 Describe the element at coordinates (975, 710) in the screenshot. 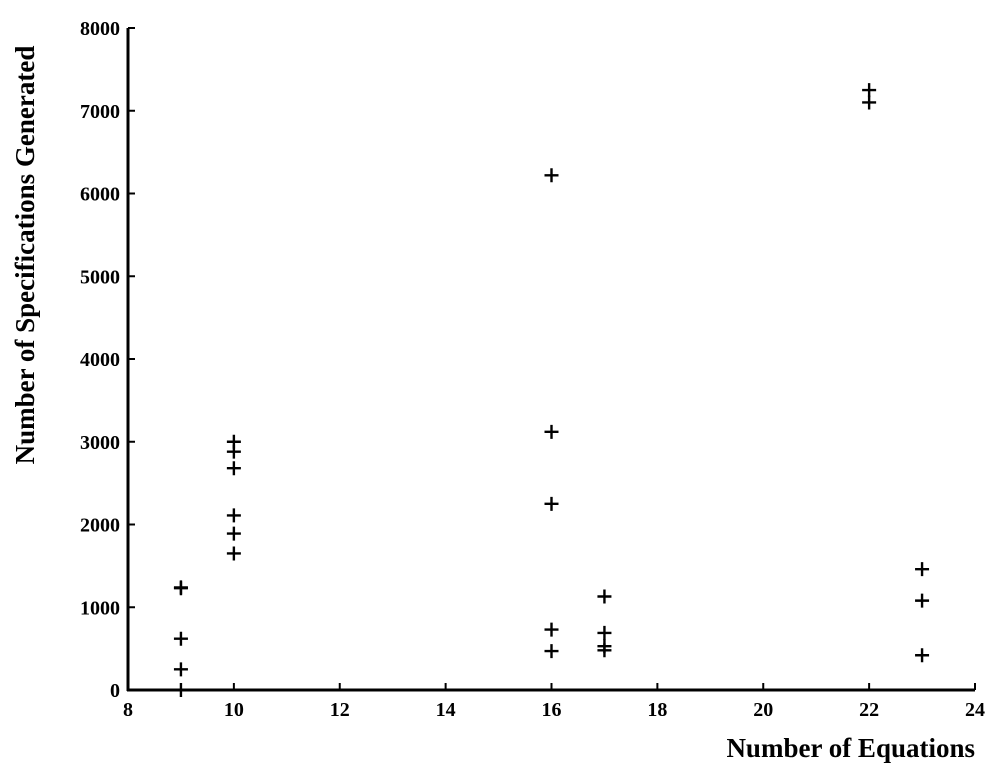

I see `x-tick-label: 24` at that location.